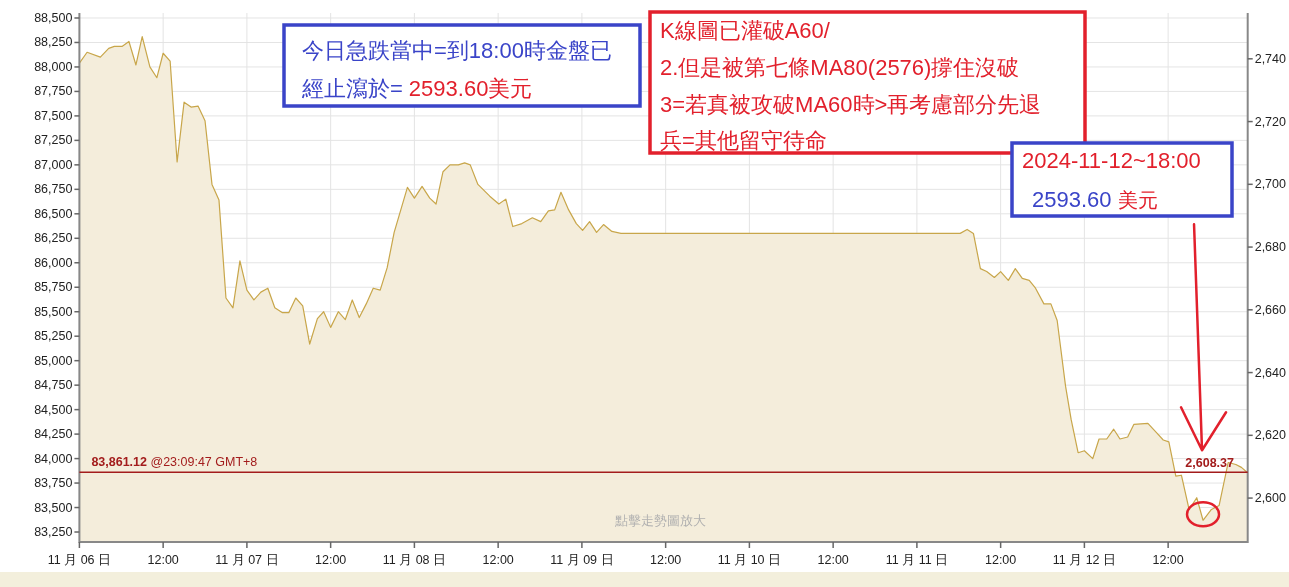  What do you see at coordinates (1111, 160) in the screenshot?
I see `annotation: 2024-11-12~18:00` at bounding box center [1111, 160].